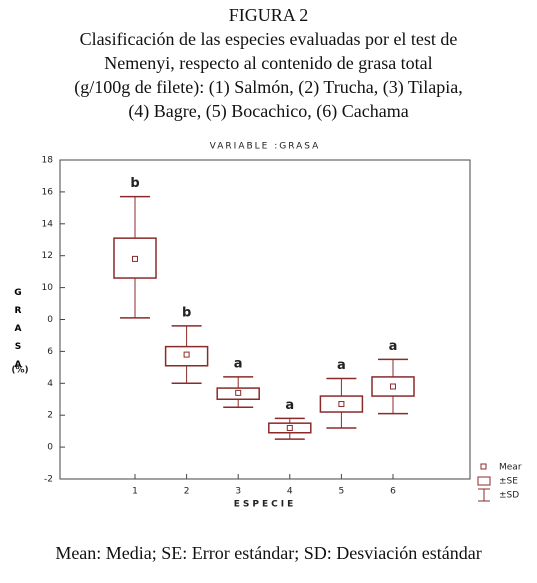  What do you see at coordinates (135, 492) in the screenshot?
I see `x-tick-label: 1` at bounding box center [135, 492].